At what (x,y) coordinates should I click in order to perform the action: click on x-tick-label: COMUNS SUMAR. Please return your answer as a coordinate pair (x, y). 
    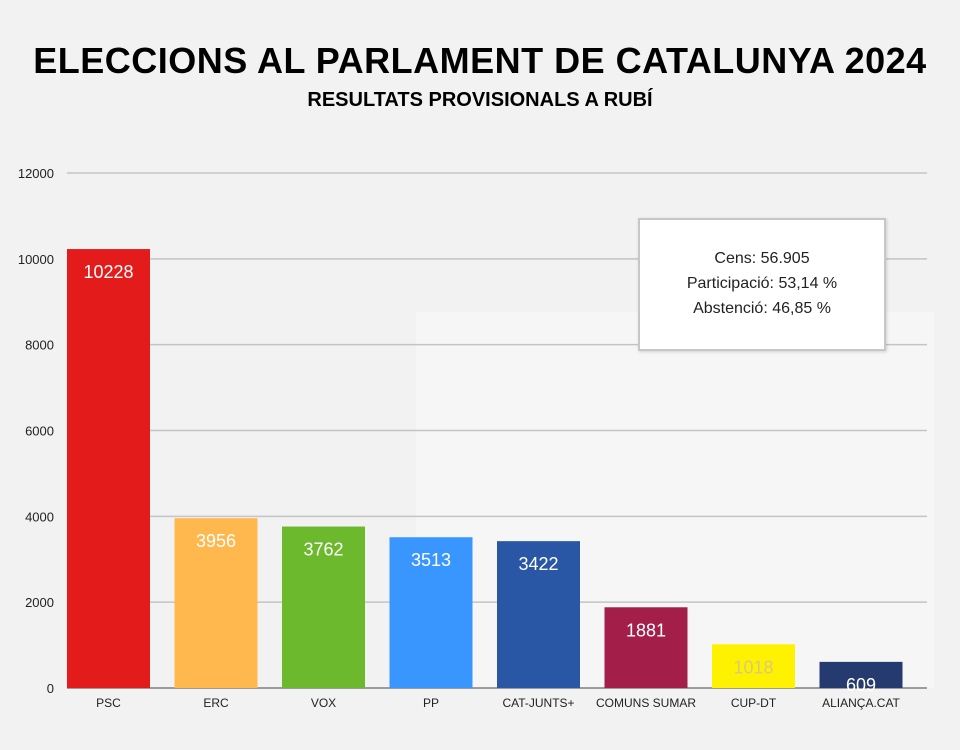
    Looking at the image, I should click on (646, 703).